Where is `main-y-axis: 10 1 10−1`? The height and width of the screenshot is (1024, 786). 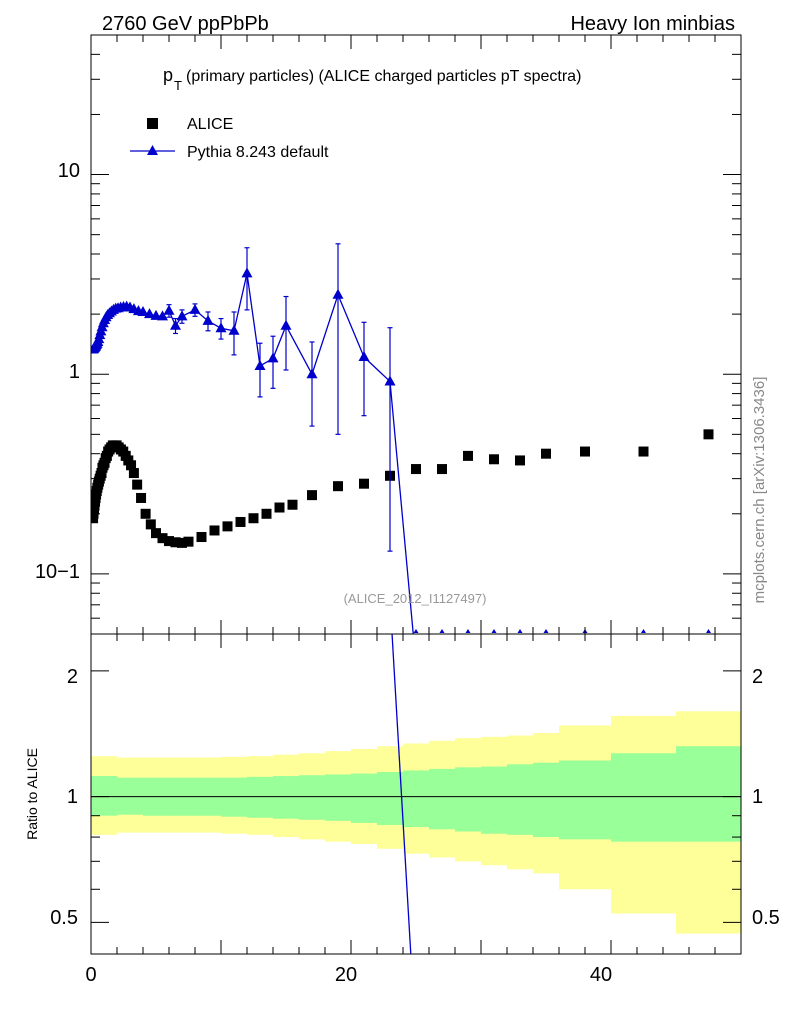 main-y-axis: 10 1 10−1 is located at coordinates (57, 371).